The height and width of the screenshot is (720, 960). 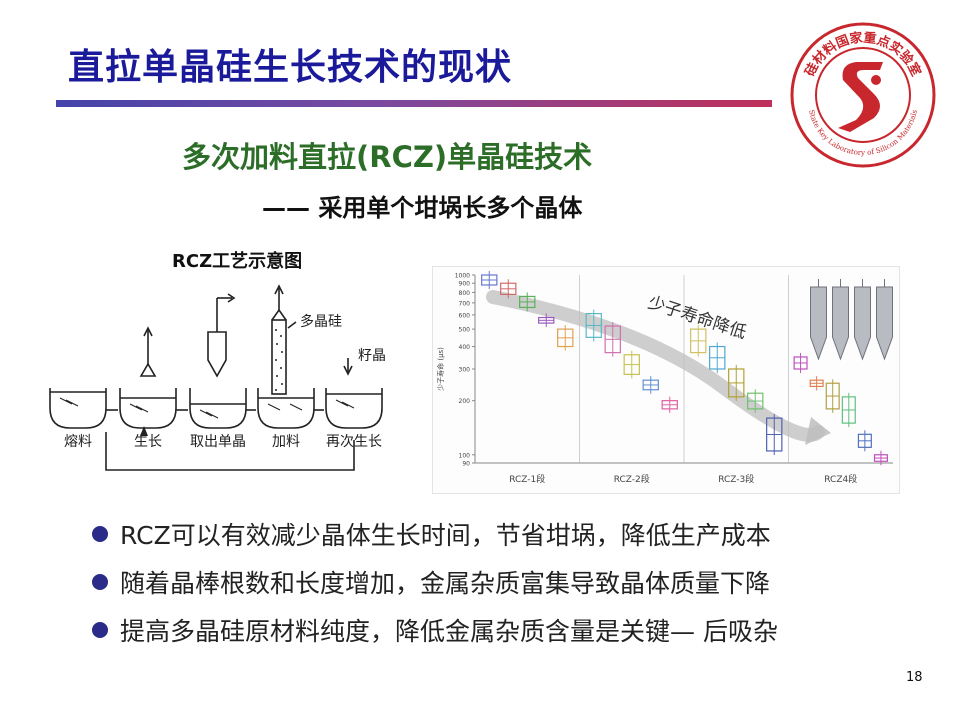 I want to click on stage-label-5: 再次生长, so click(x=354, y=442).